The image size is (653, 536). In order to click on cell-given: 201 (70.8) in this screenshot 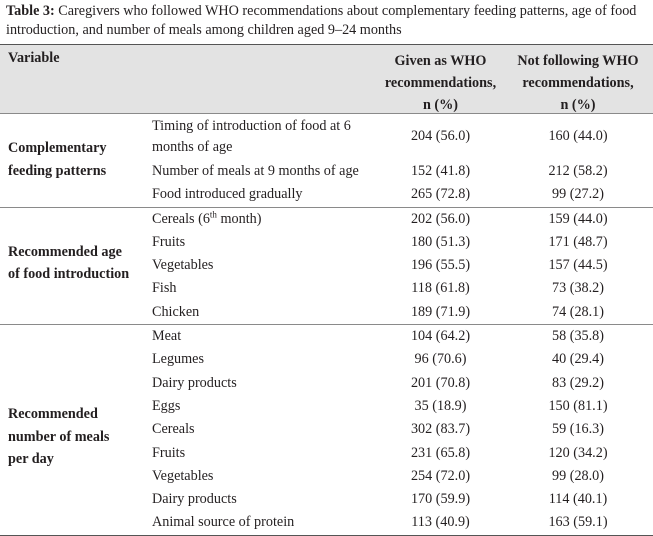, I will do `click(440, 382)`.